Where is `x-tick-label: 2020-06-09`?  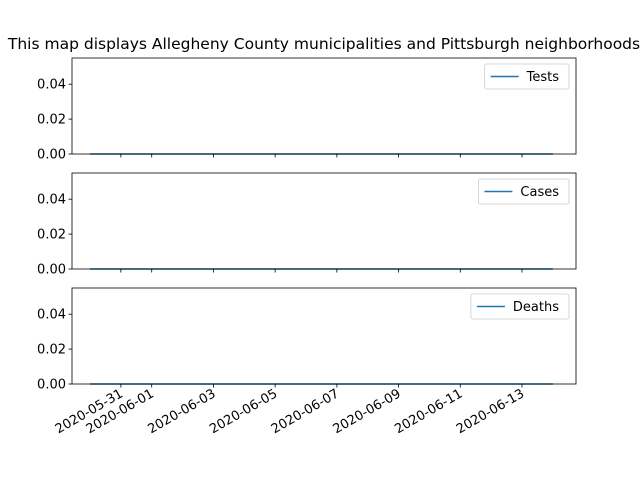 x-tick-label: 2020-06-09 is located at coordinates (367, 411).